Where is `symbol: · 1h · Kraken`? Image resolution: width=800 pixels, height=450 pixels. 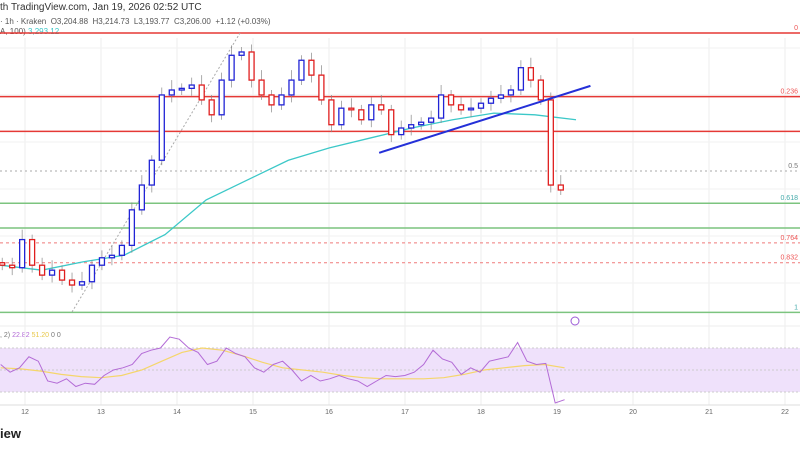
symbol: · 1h · Kraken is located at coordinates (23, 21).